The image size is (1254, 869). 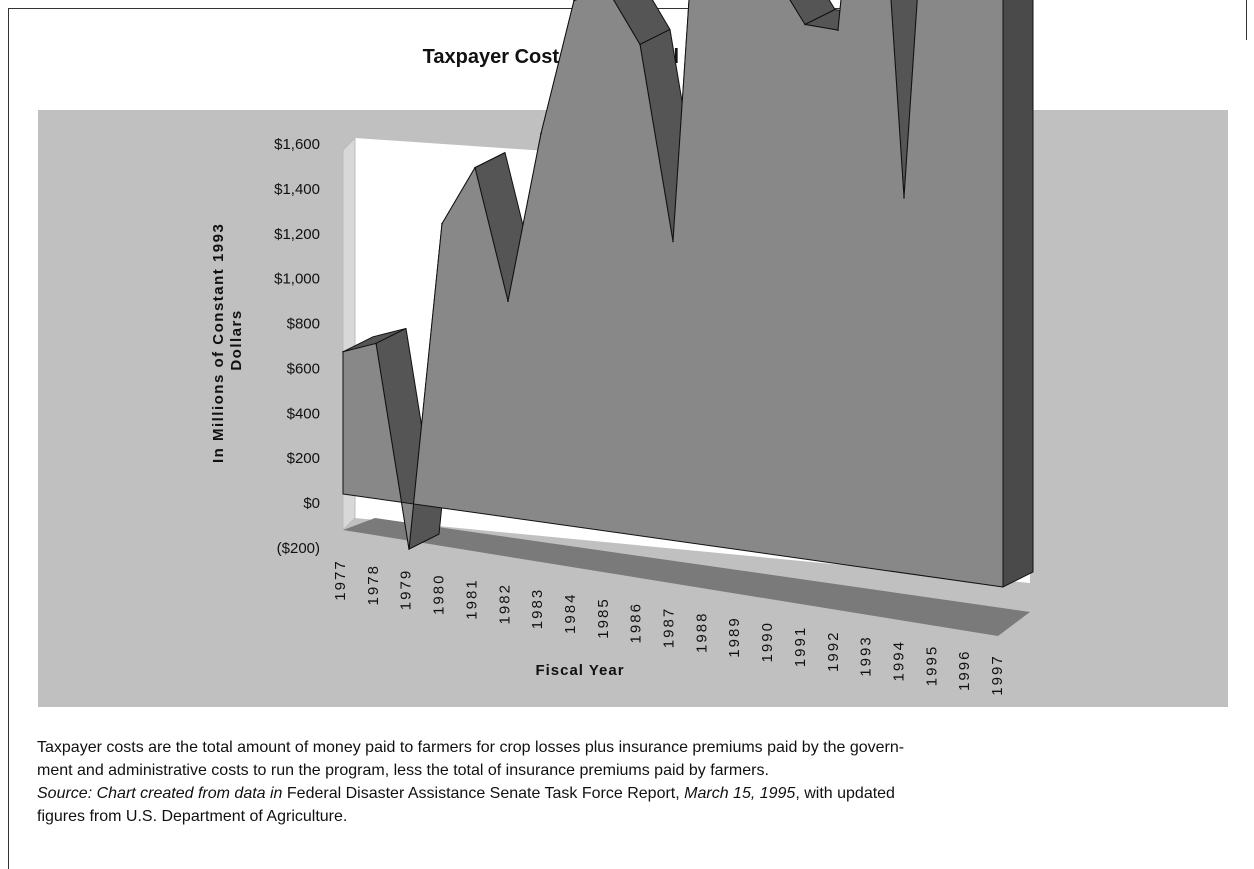 What do you see at coordinates (471, 598) in the screenshot?
I see `x-tick-label: 1981` at bounding box center [471, 598].